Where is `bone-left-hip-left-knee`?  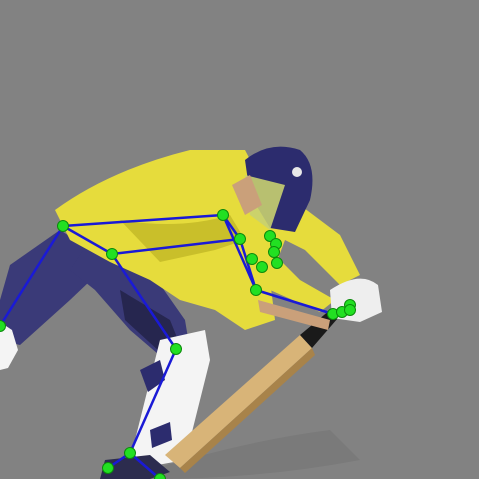 bone-left-hip-left-knee is located at coordinates (144, 301).